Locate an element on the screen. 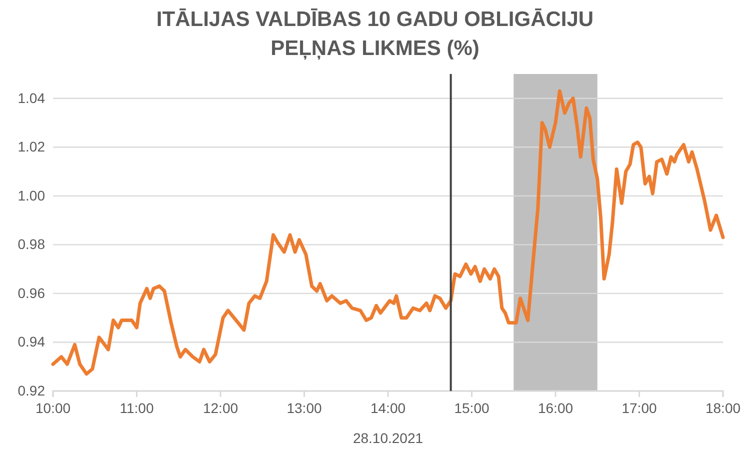 This screenshot has height=475, width=750. chart-title: ITĀLIJAS VALDĪBAS 10 GADU OBLIGĀCIJU PEĻŅAS LIKMES (%) is located at coordinates (375, 34).